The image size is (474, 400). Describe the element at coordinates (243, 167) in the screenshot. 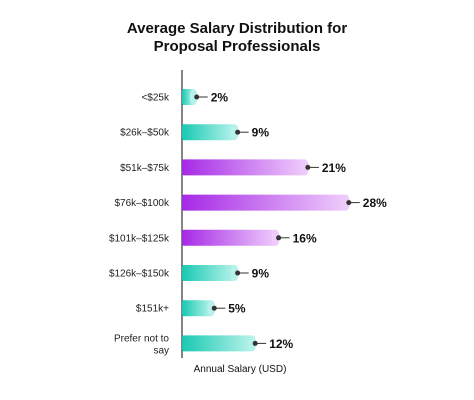

I see `bar-51k-75k` at that location.